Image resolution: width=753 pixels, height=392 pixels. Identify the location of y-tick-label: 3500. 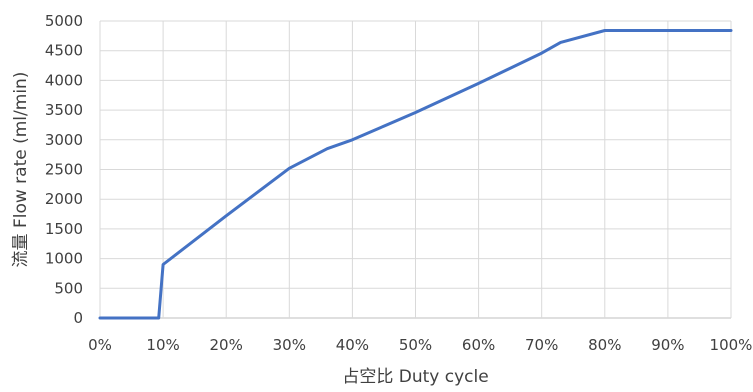
(64, 110).